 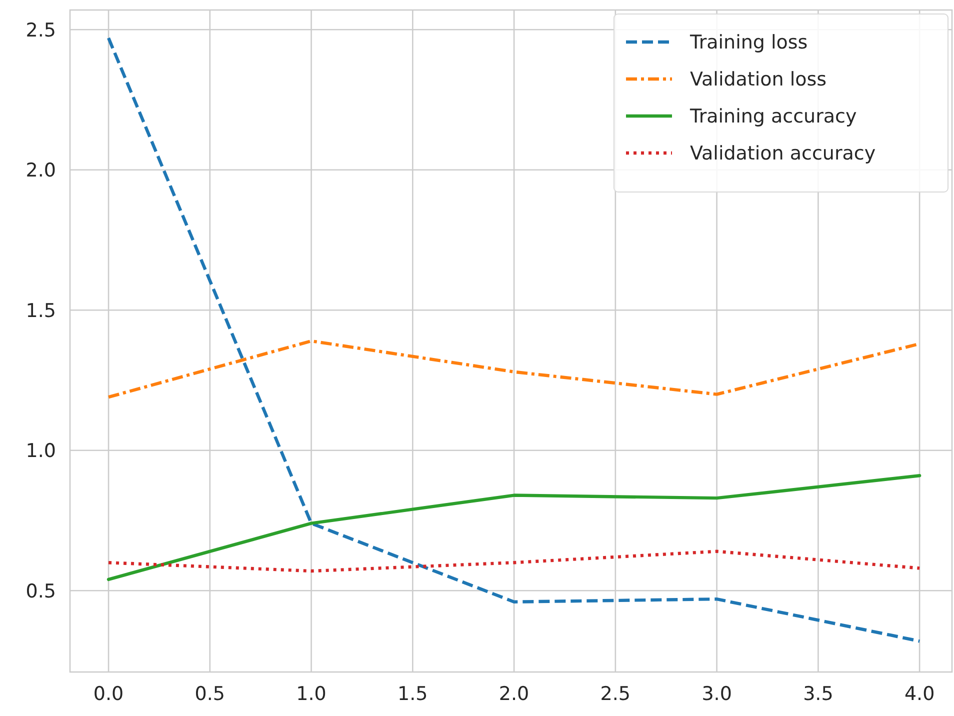 What do you see at coordinates (615, 694) in the screenshot?
I see `x-tick-label: 2.5` at bounding box center [615, 694].